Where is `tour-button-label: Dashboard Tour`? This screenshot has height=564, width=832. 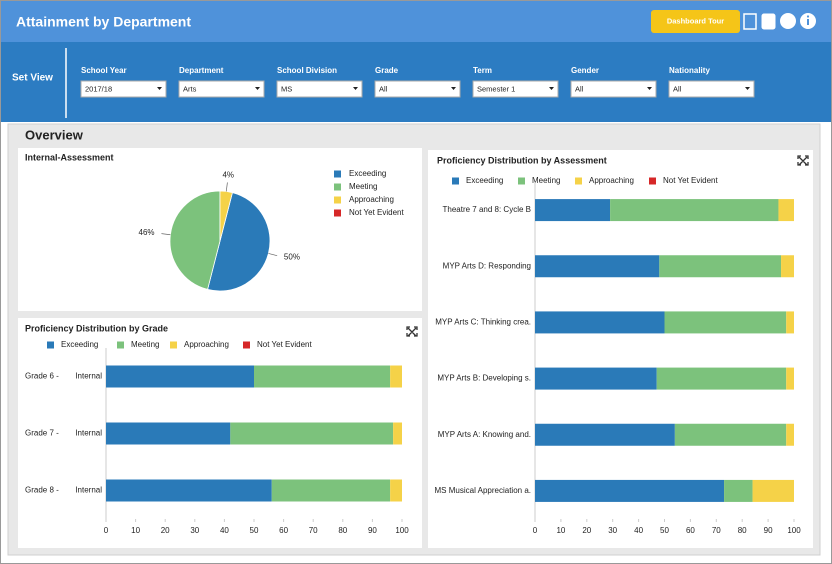
tour-button-label: Dashboard Tour is located at coordinates (695, 20).